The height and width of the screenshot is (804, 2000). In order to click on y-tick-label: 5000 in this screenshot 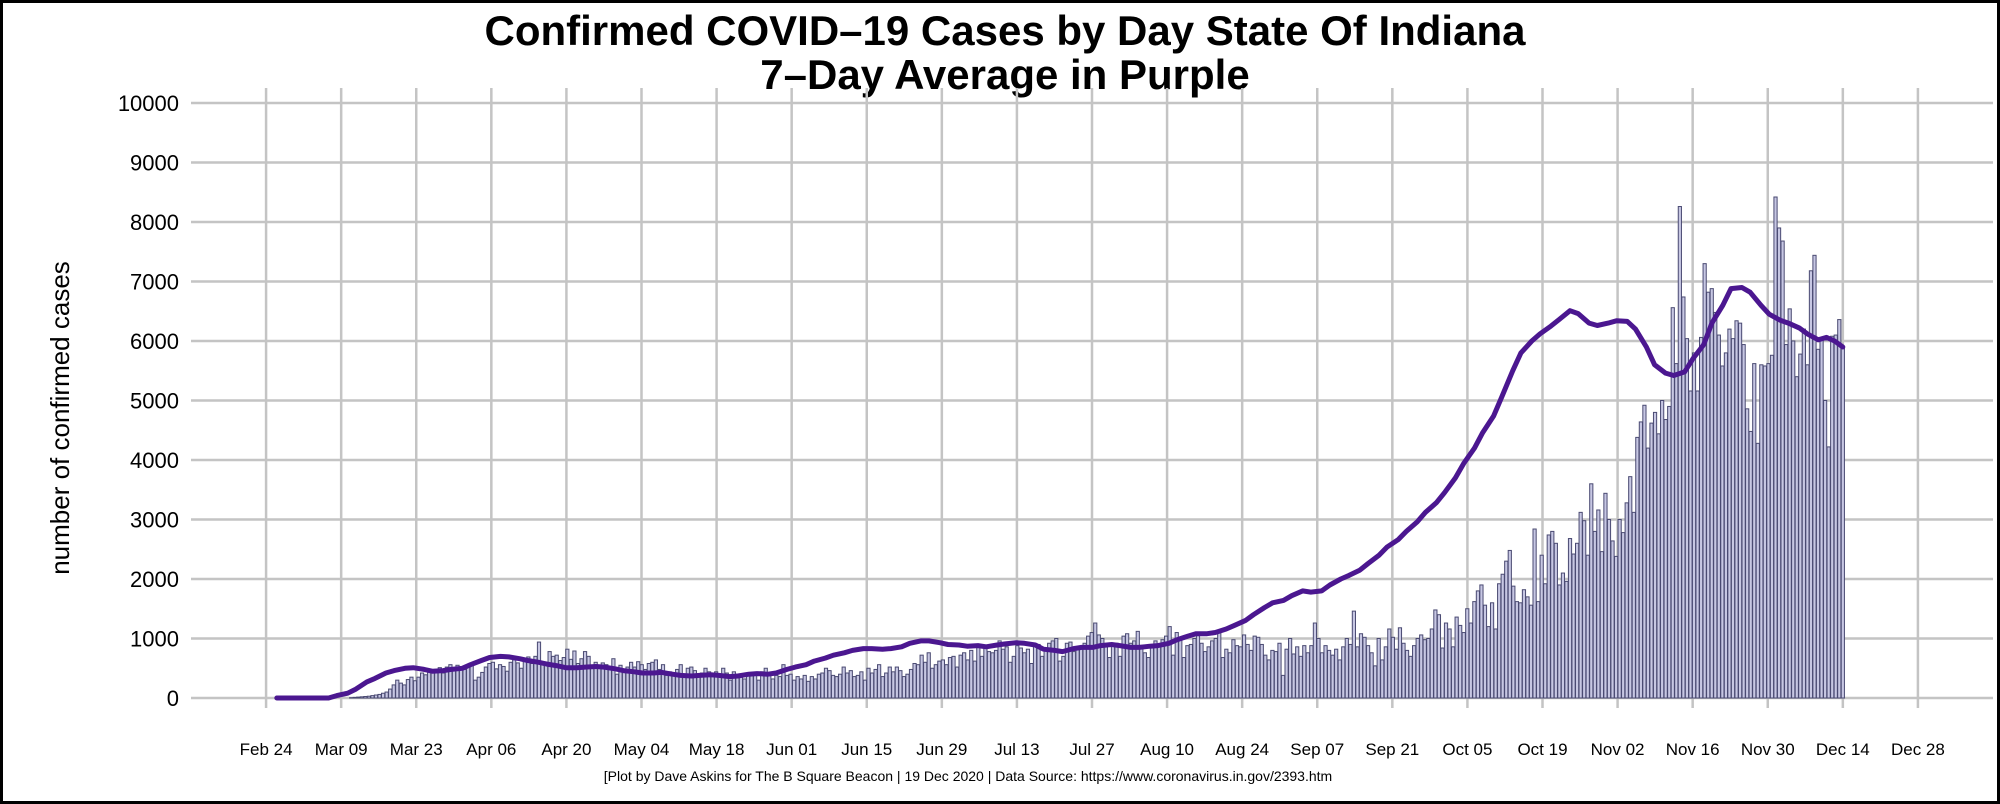, I will do `click(154, 401)`.